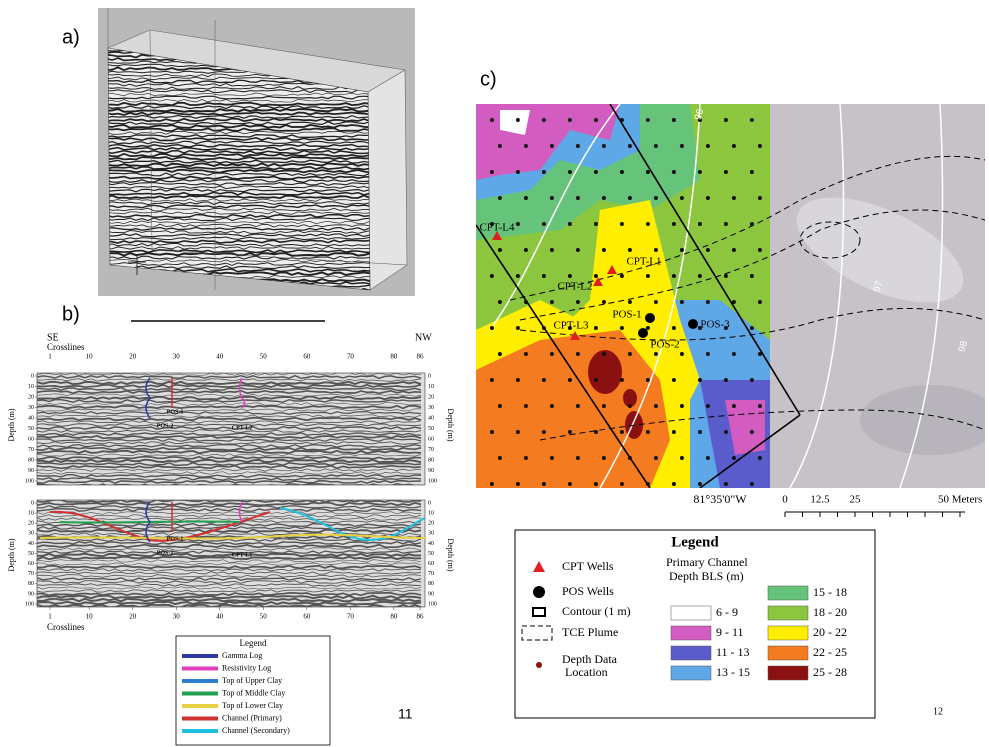  Describe the element at coordinates (431, 408) in the screenshot. I see `depth-tick-label: 30` at that location.